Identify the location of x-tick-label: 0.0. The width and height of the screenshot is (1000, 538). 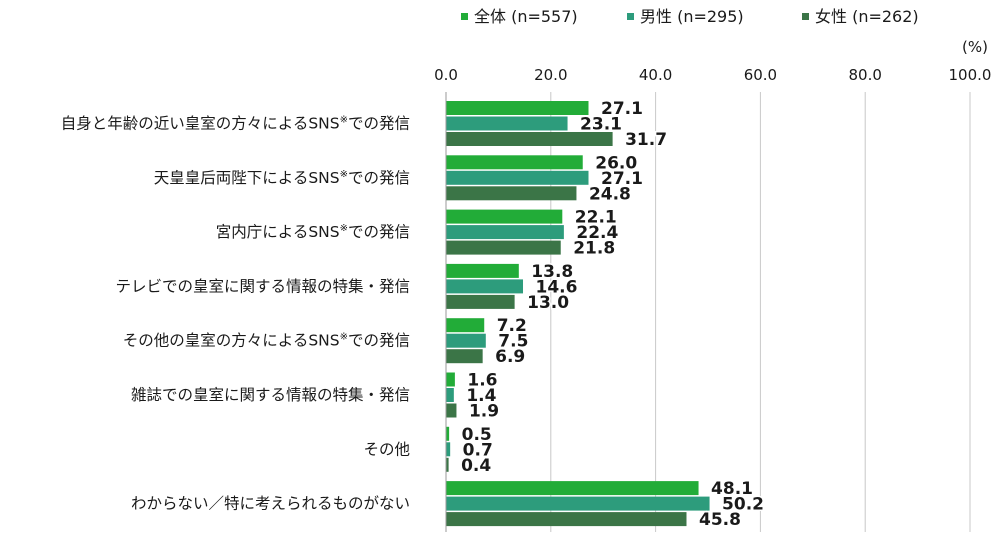
(446, 75).